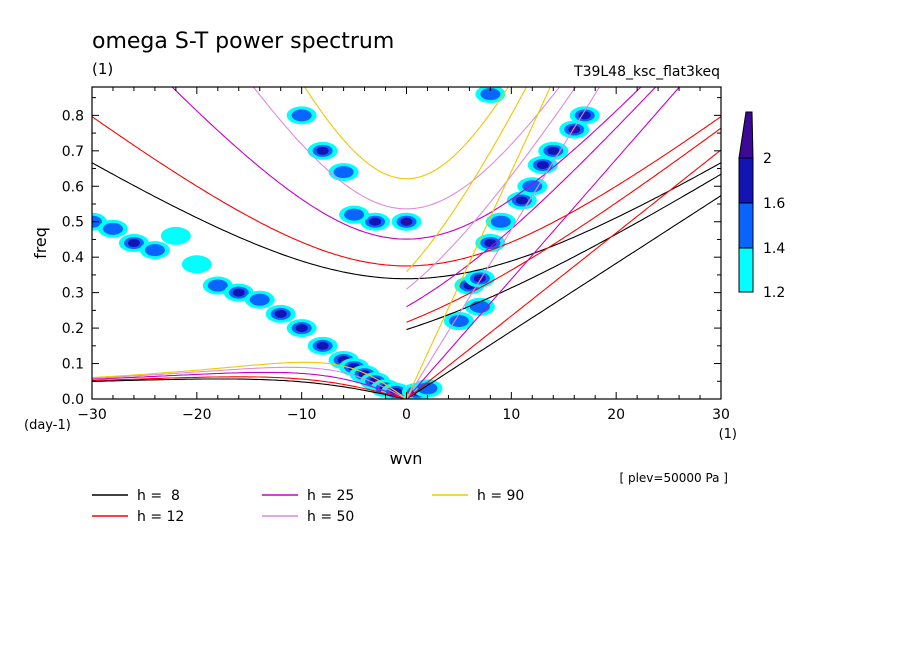  I want to click on level-note: [ plev=50000 Pa ], so click(673, 478).